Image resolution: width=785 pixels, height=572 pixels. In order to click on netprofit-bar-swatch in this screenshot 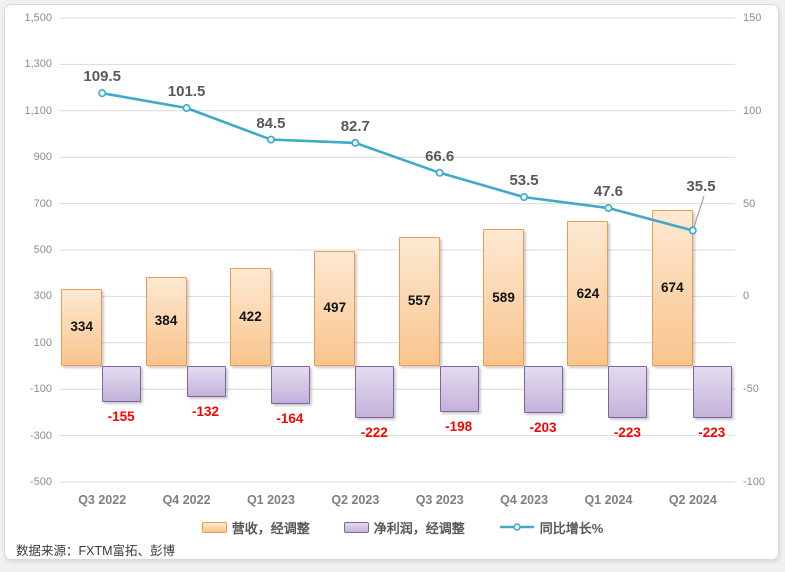, I will do `click(356, 527)`.